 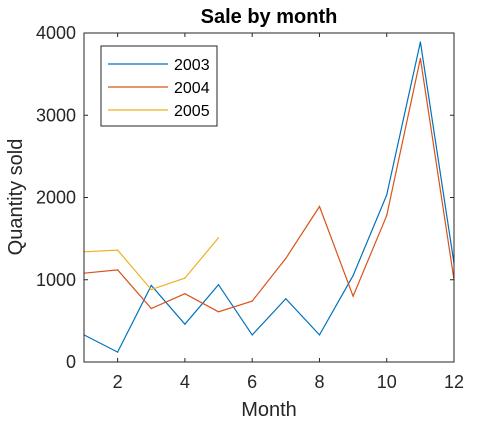 What do you see at coordinates (118, 382) in the screenshot?
I see `x-tick-label: 2` at bounding box center [118, 382].